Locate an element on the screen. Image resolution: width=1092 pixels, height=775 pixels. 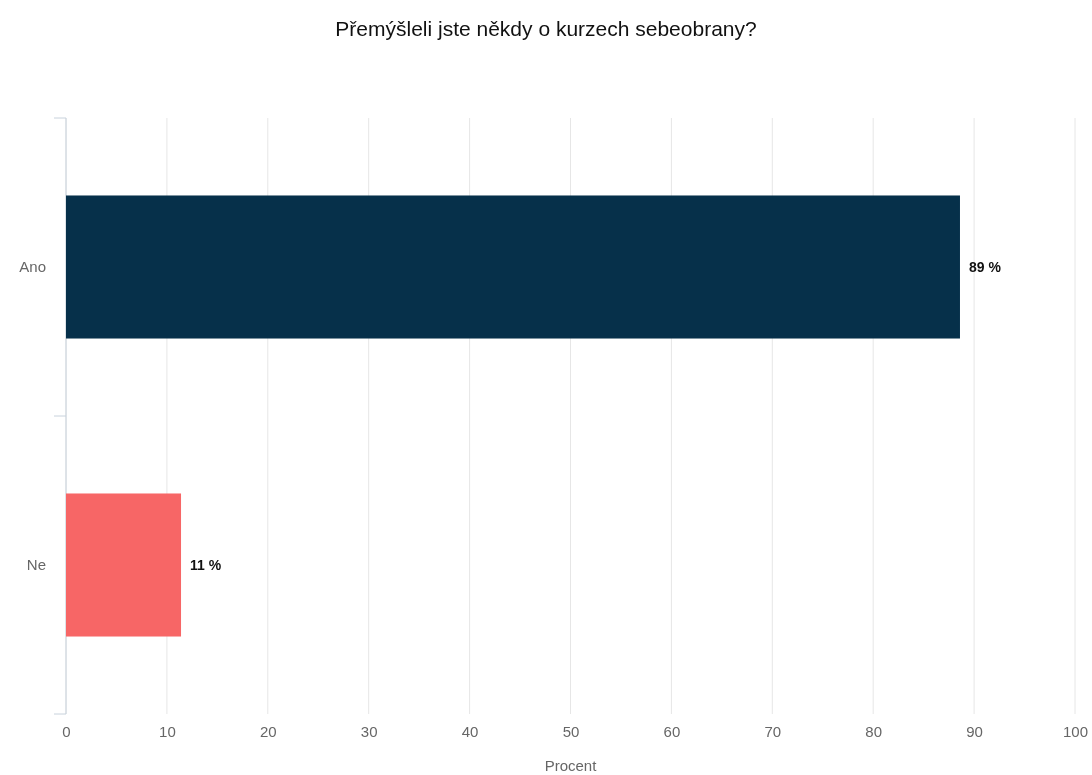
x-tick-label: 10 is located at coordinates (167, 731).